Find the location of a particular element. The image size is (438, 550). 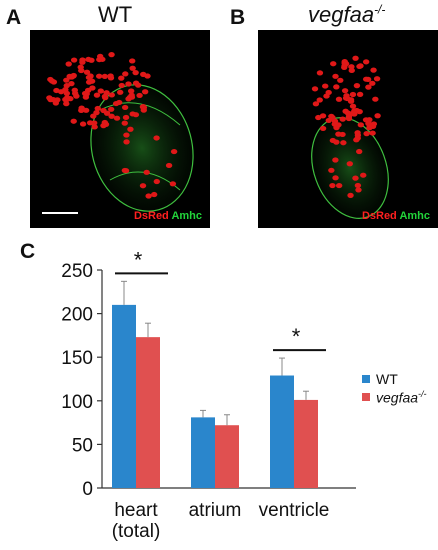

legend-swatch-mutant is located at coordinates (366, 397).